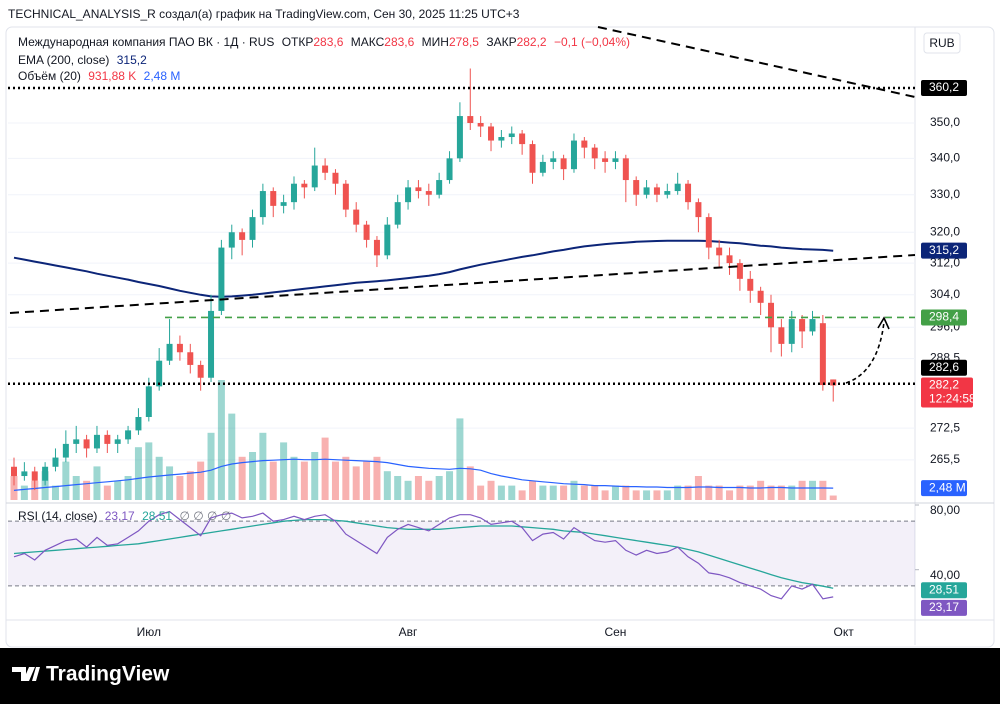  What do you see at coordinates (945, 294) in the screenshot?
I see `y-tick-label: 304,0` at bounding box center [945, 294].